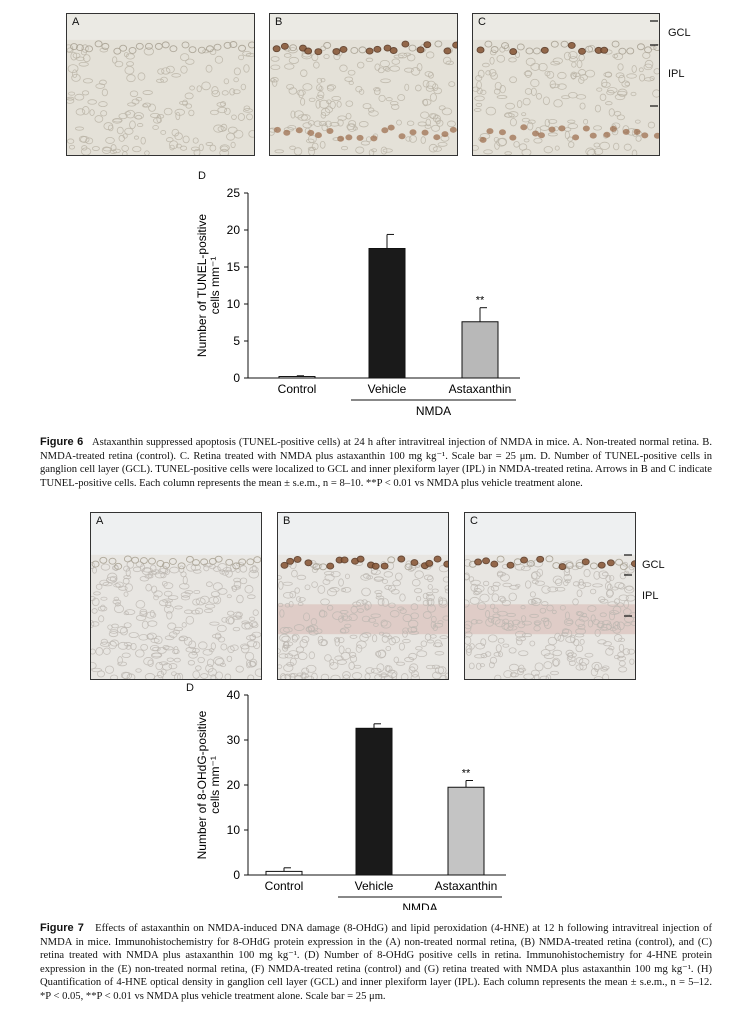 Image resolution: width=749 pixels, height=1024 pixels. Describe the element at coordinates (234, 740) in the screenshot. I see `y-tick-label: 30` at that location.